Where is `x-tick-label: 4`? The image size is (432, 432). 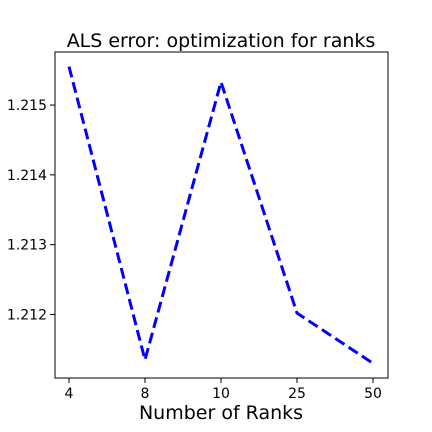 x-tick-label: 4 is located at coordinates (69, 394).